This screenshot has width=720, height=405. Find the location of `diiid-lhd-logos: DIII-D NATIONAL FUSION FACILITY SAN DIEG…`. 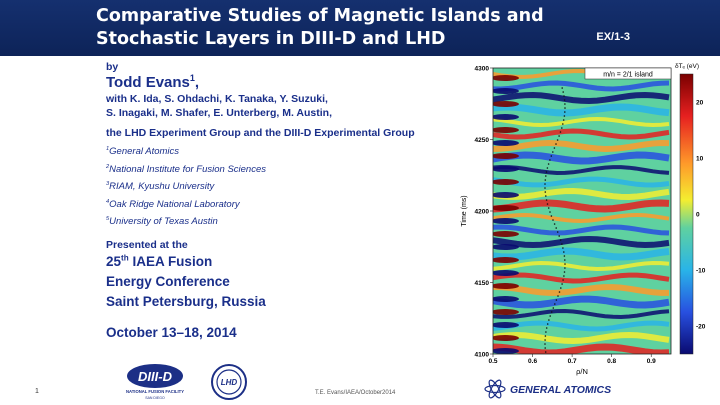

diiid-lhd-logos: DIII-D NATIONAL FUSION FACILITY SAN DIEG… is located at coordinates (186, 382).